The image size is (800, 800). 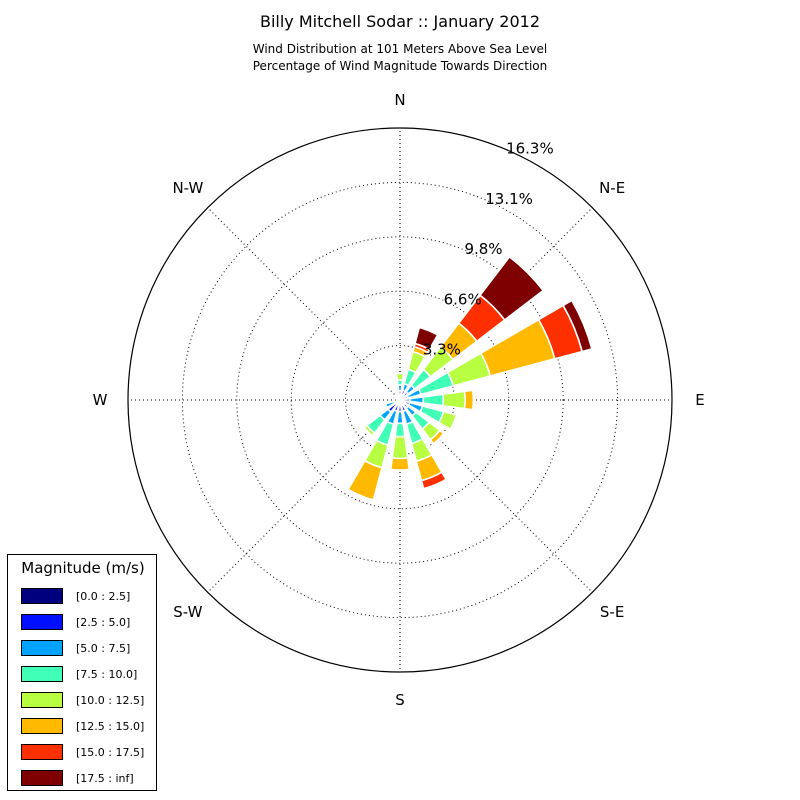 What do you see at coordinates (400, 21) in the screenshot?
I see `chart-title: Billy Mitchell Sodar :: January 2012` at bounding box center [400, 21].